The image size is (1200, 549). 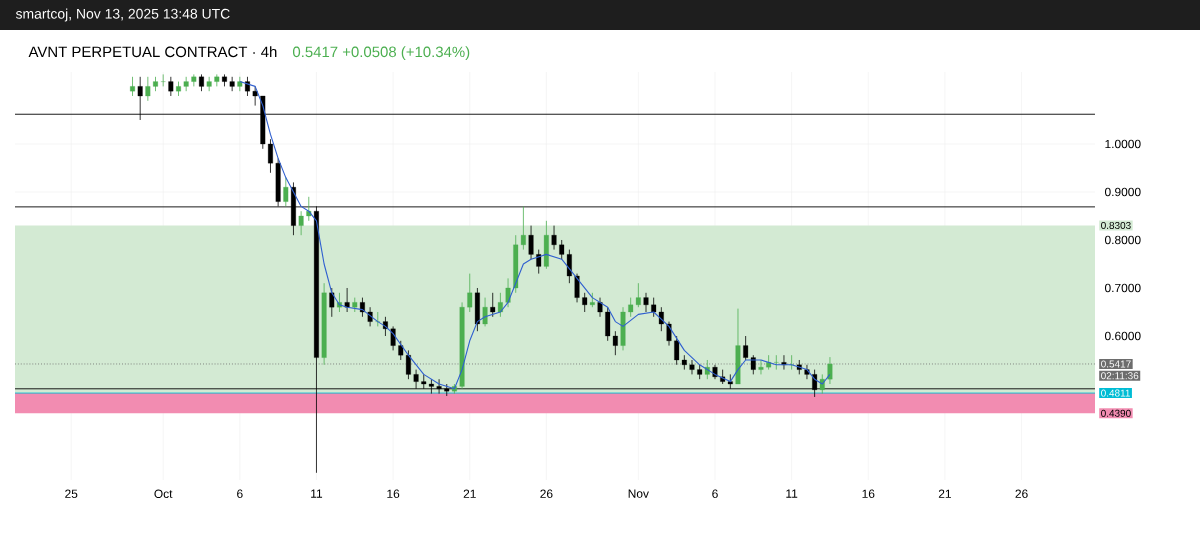 What do you see at coordinates (1122, 192) in the screenshot?
I see `y-tick-label: 0.9000` at bounding box center [1122, 192].